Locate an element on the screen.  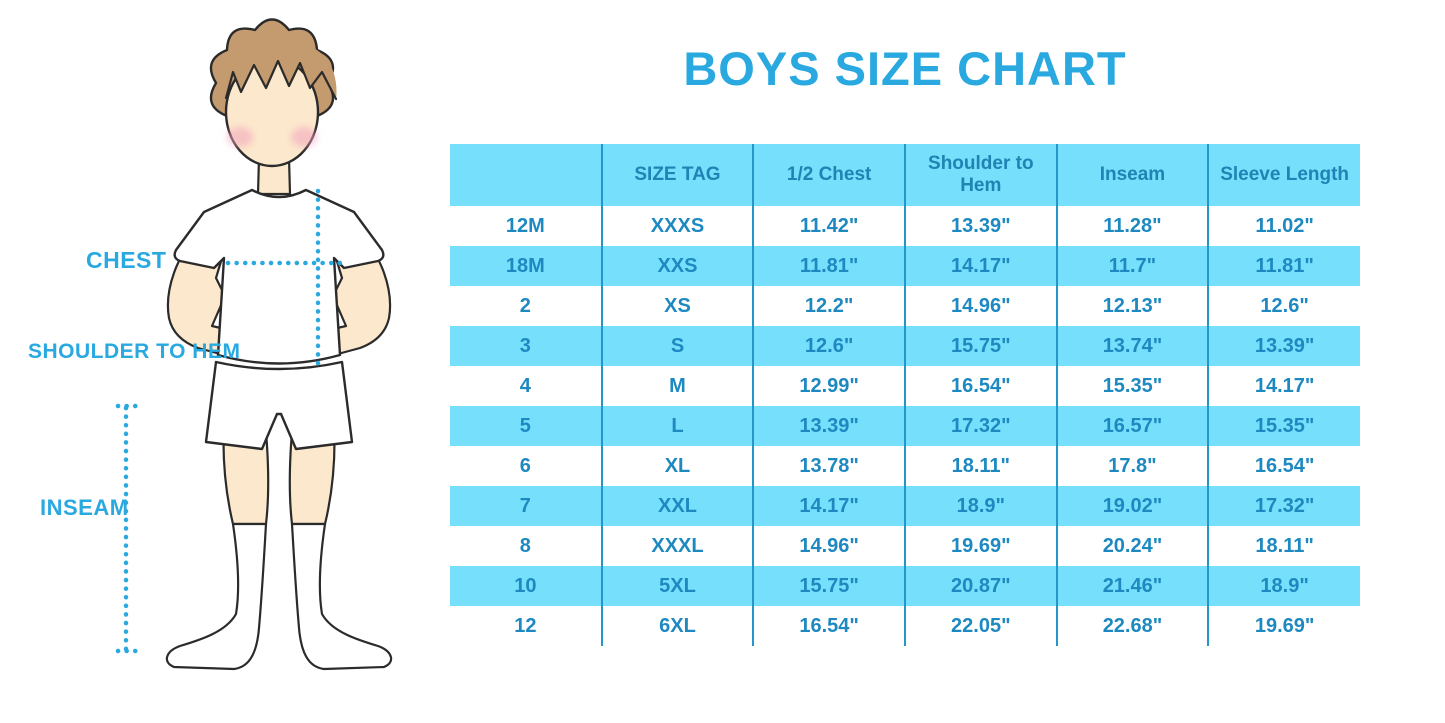
boy-cheek-right is located at coordinates (304, 137).